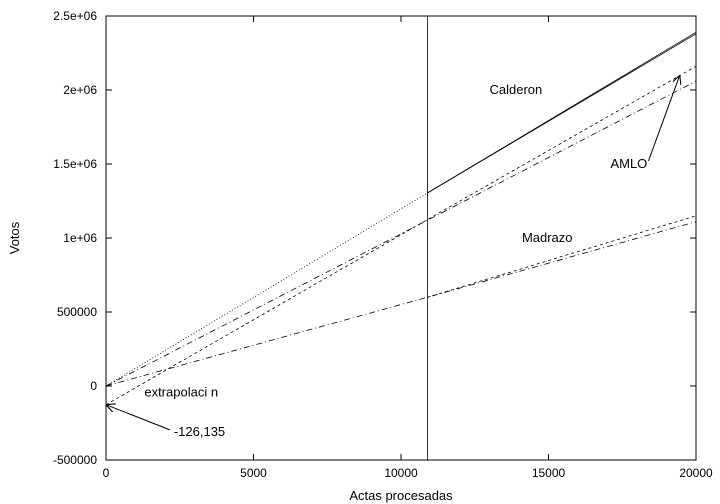  I want to click on y-tick-label: 500000, so click(77, 312).